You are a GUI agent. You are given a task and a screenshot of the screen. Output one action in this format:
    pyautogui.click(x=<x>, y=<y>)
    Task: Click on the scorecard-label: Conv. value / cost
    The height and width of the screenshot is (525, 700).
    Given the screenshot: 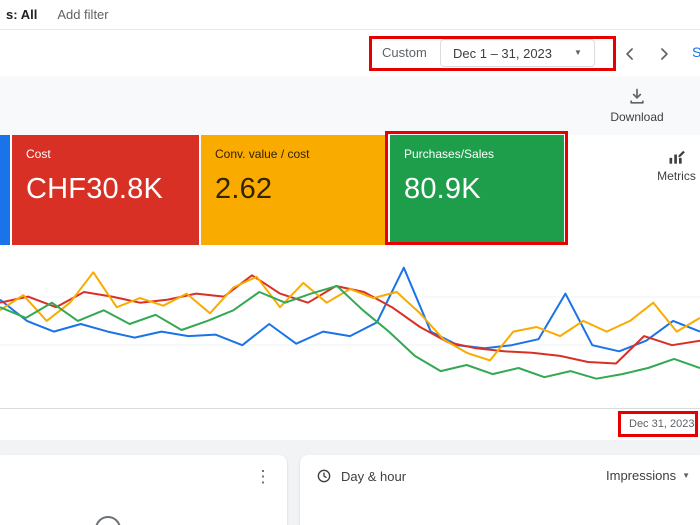 What is the action you would take?
    pyautogui.click(x=262, y=154)
    